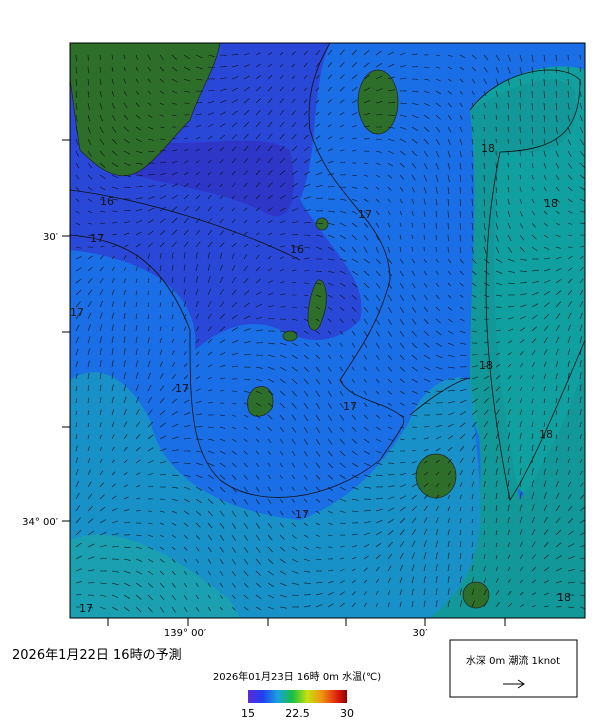  Describe the element at coordinates (513, 668) in the screenshot. I see `legend-box` at that location.